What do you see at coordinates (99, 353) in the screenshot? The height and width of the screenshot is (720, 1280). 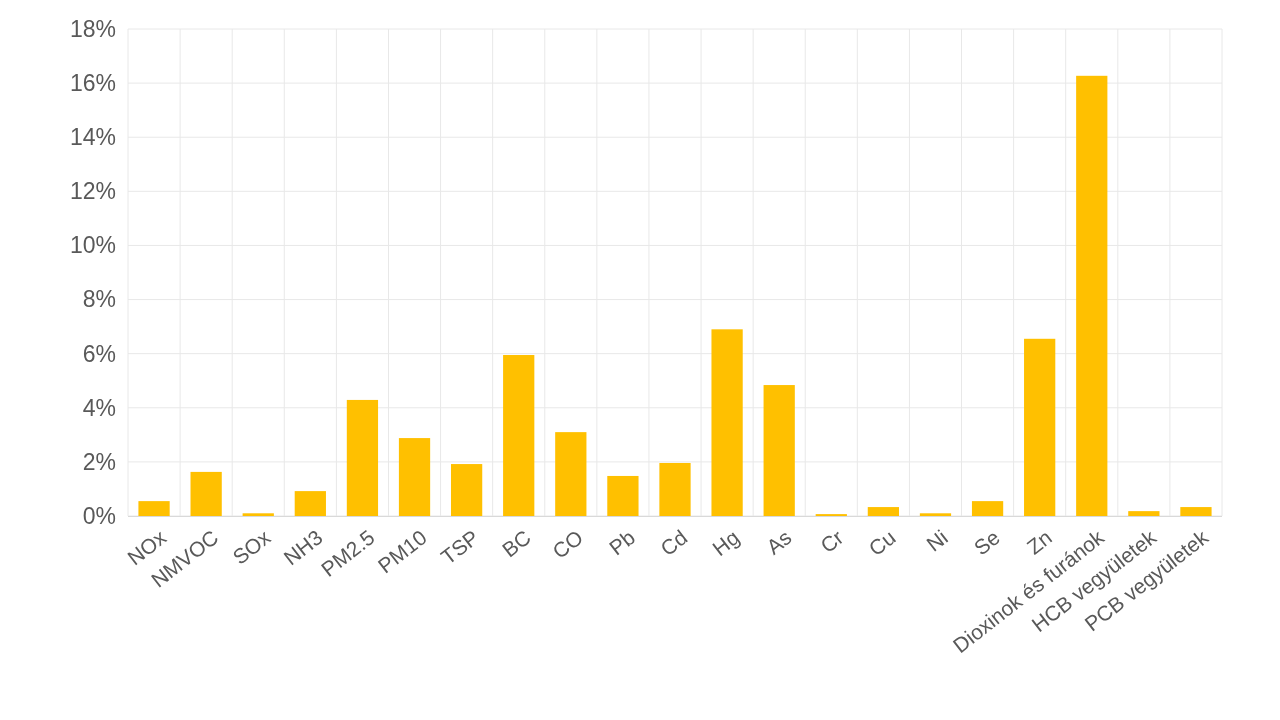 I see `y-tick-label: 6%` at bounding box center [99, 353].